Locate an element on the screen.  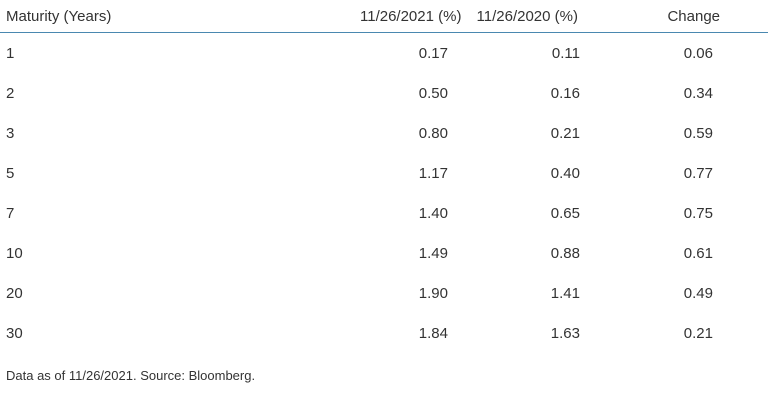
cell-yield-2020: 0.11 is located at coordinates (565, 53).